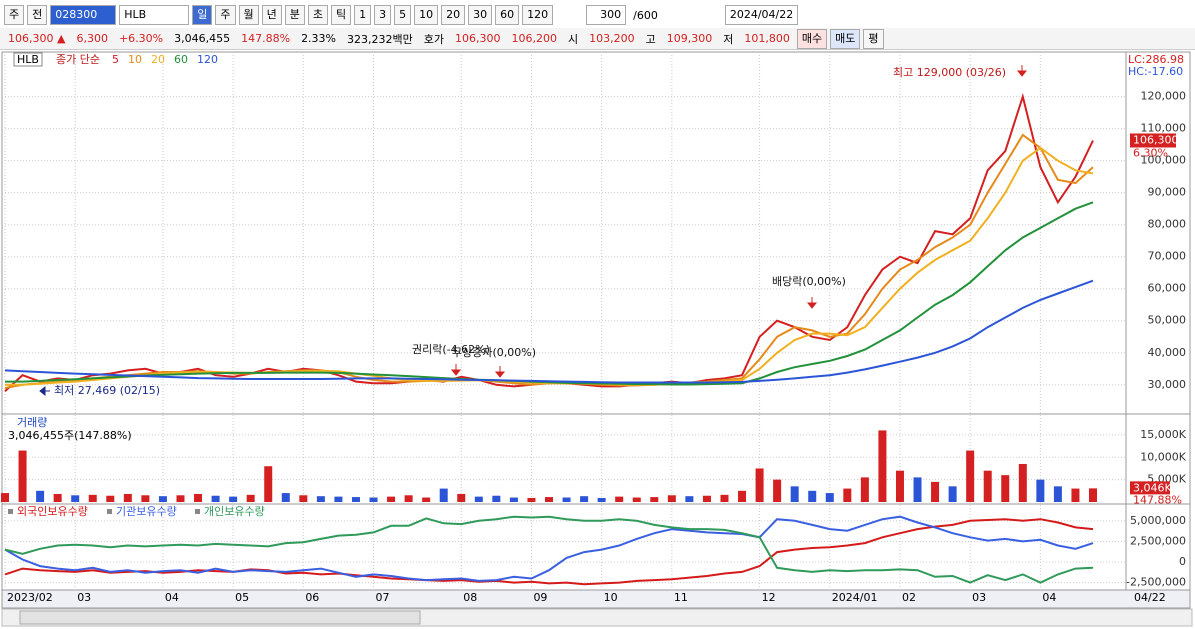  What do you see at coordinates (1158, 520) in the screenshot?
I see `y-tick-label: 5,000,000` at bounding box center [1158, 520].